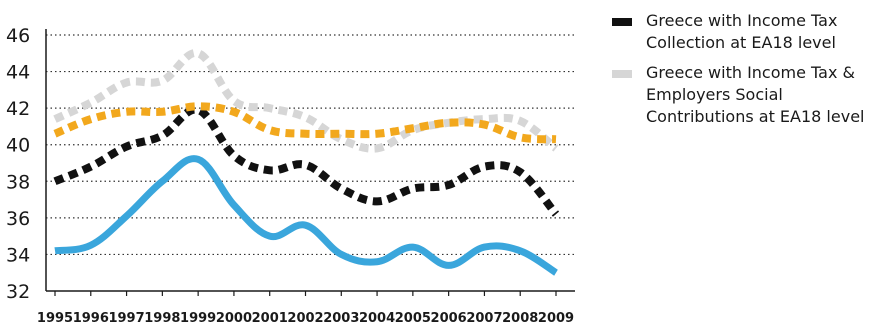 This screenshot has height=327, width=885. I want to click on y-tick-label: 38, so click(18, 182).